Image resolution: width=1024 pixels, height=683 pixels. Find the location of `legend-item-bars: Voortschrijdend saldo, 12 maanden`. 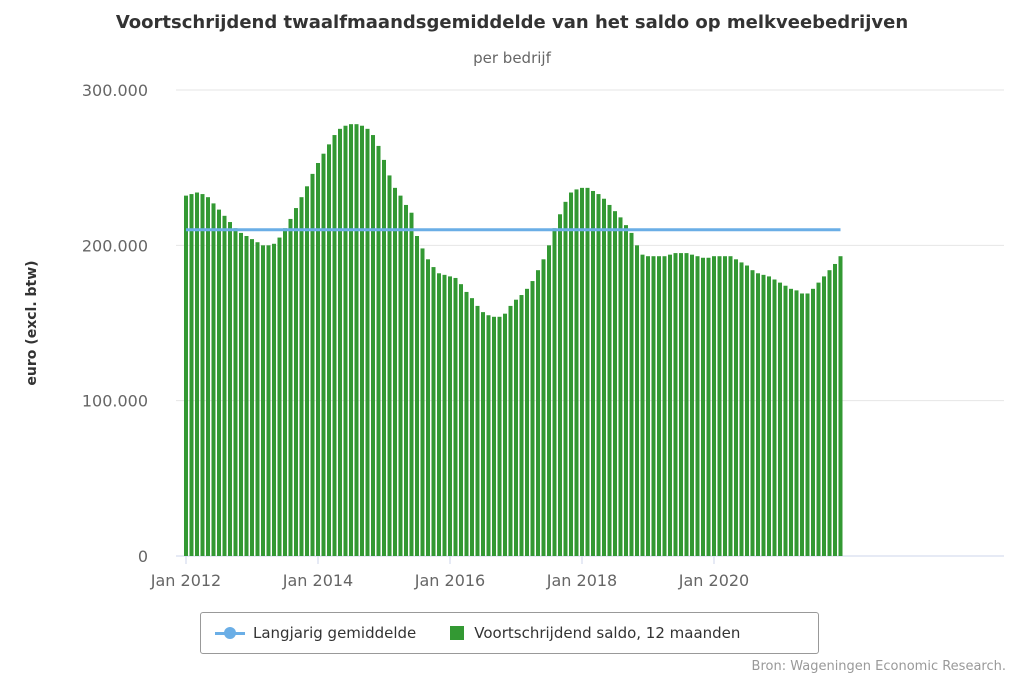

legend-item-bars: Voortschrijdend saldo, 12 maanden is located at coordinates (595, 633).